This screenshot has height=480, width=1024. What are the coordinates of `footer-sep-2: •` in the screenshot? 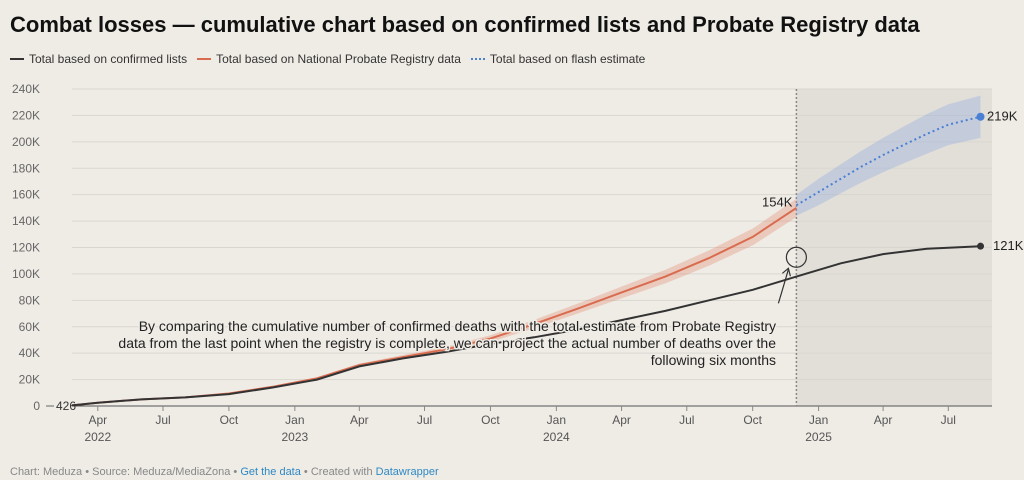 It's located at (237, 472).